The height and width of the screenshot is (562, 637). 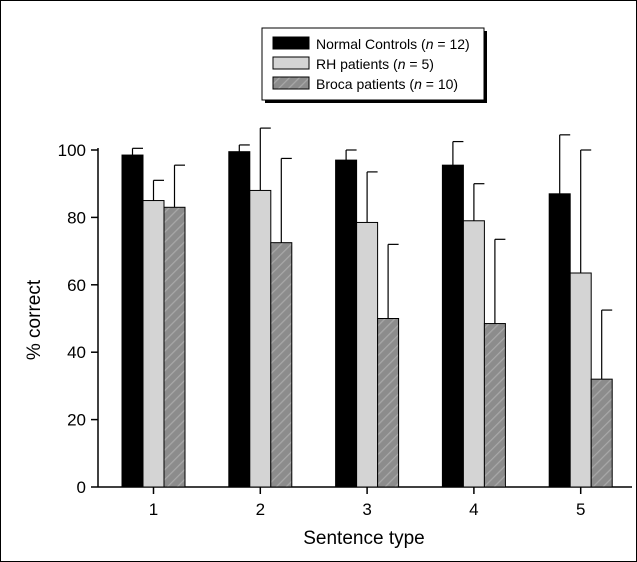 What do you see at coordinates (260, 509) in the screenshot?
I see `x-tick-label: 2` at bounding box center [260, 509].